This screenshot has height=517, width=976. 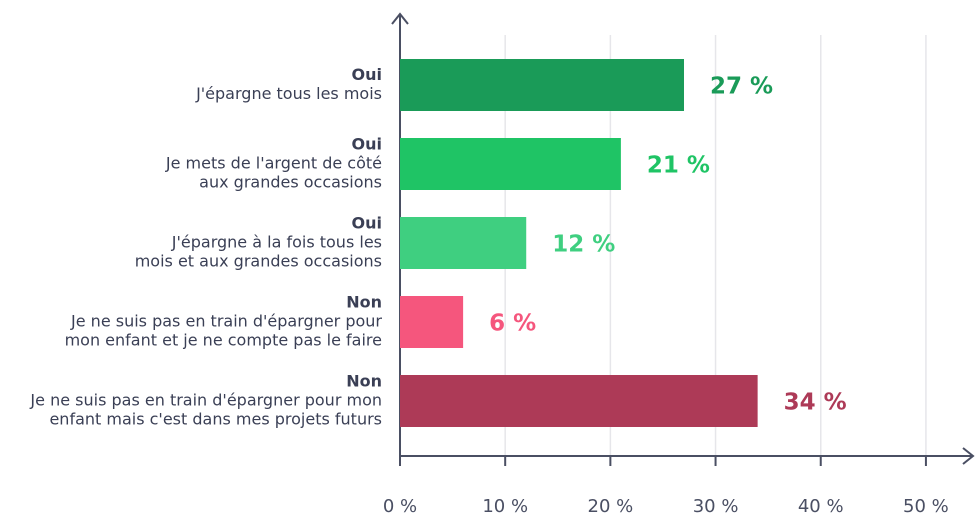 What do you see at coordinates (273, 163) in the screenshot?
I see `category-label: Je mets de l'argent de côté` at bounding box center [273, 163].